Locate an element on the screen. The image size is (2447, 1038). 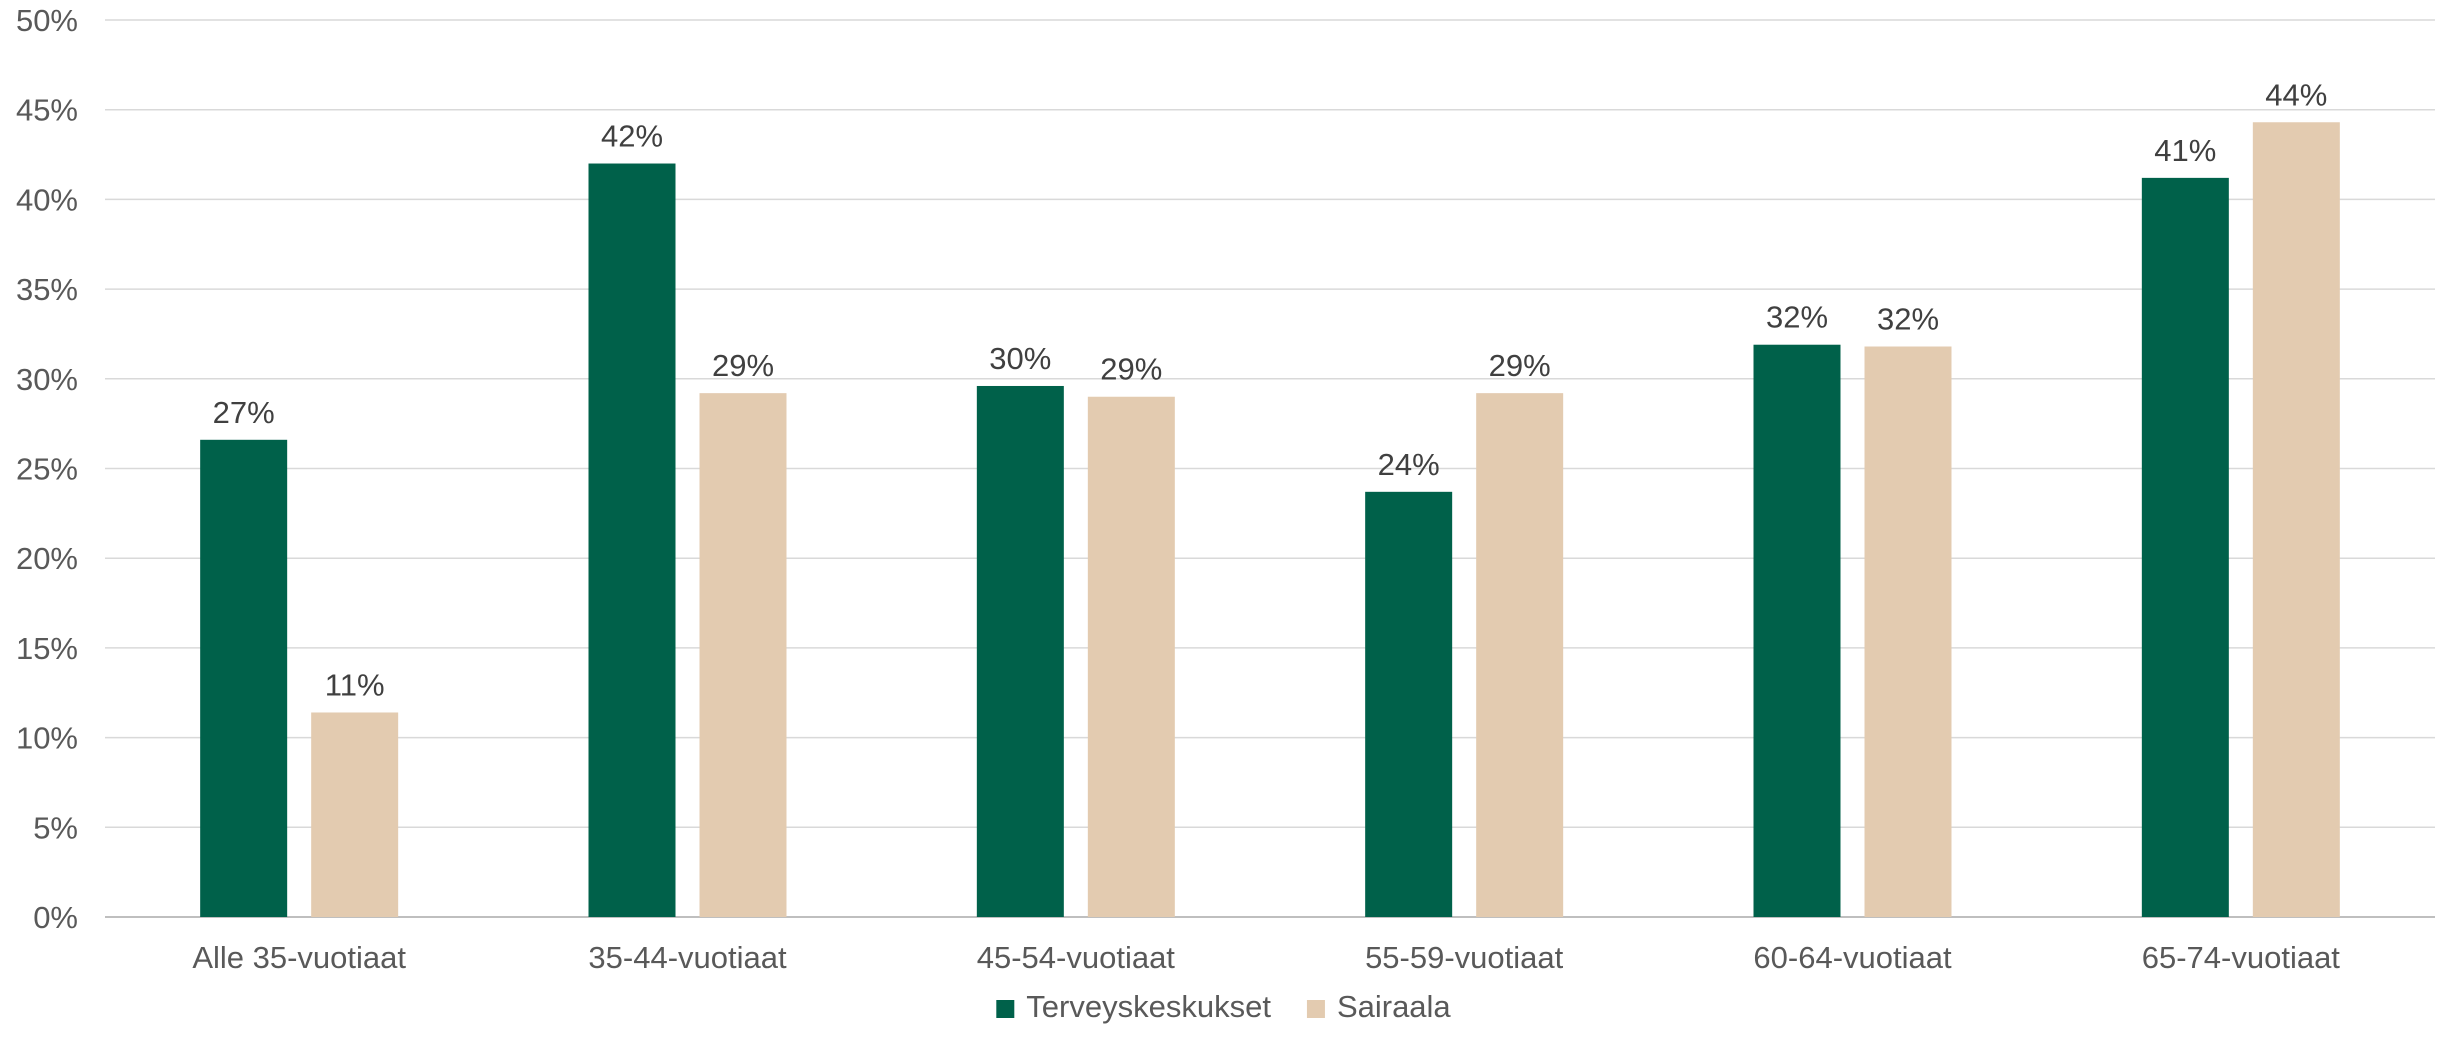
y-axis-ticks: 0% 5% 10% 15% 20% 25% 30% 35% 40% 45% 50% is located at coordinates (47, 469).